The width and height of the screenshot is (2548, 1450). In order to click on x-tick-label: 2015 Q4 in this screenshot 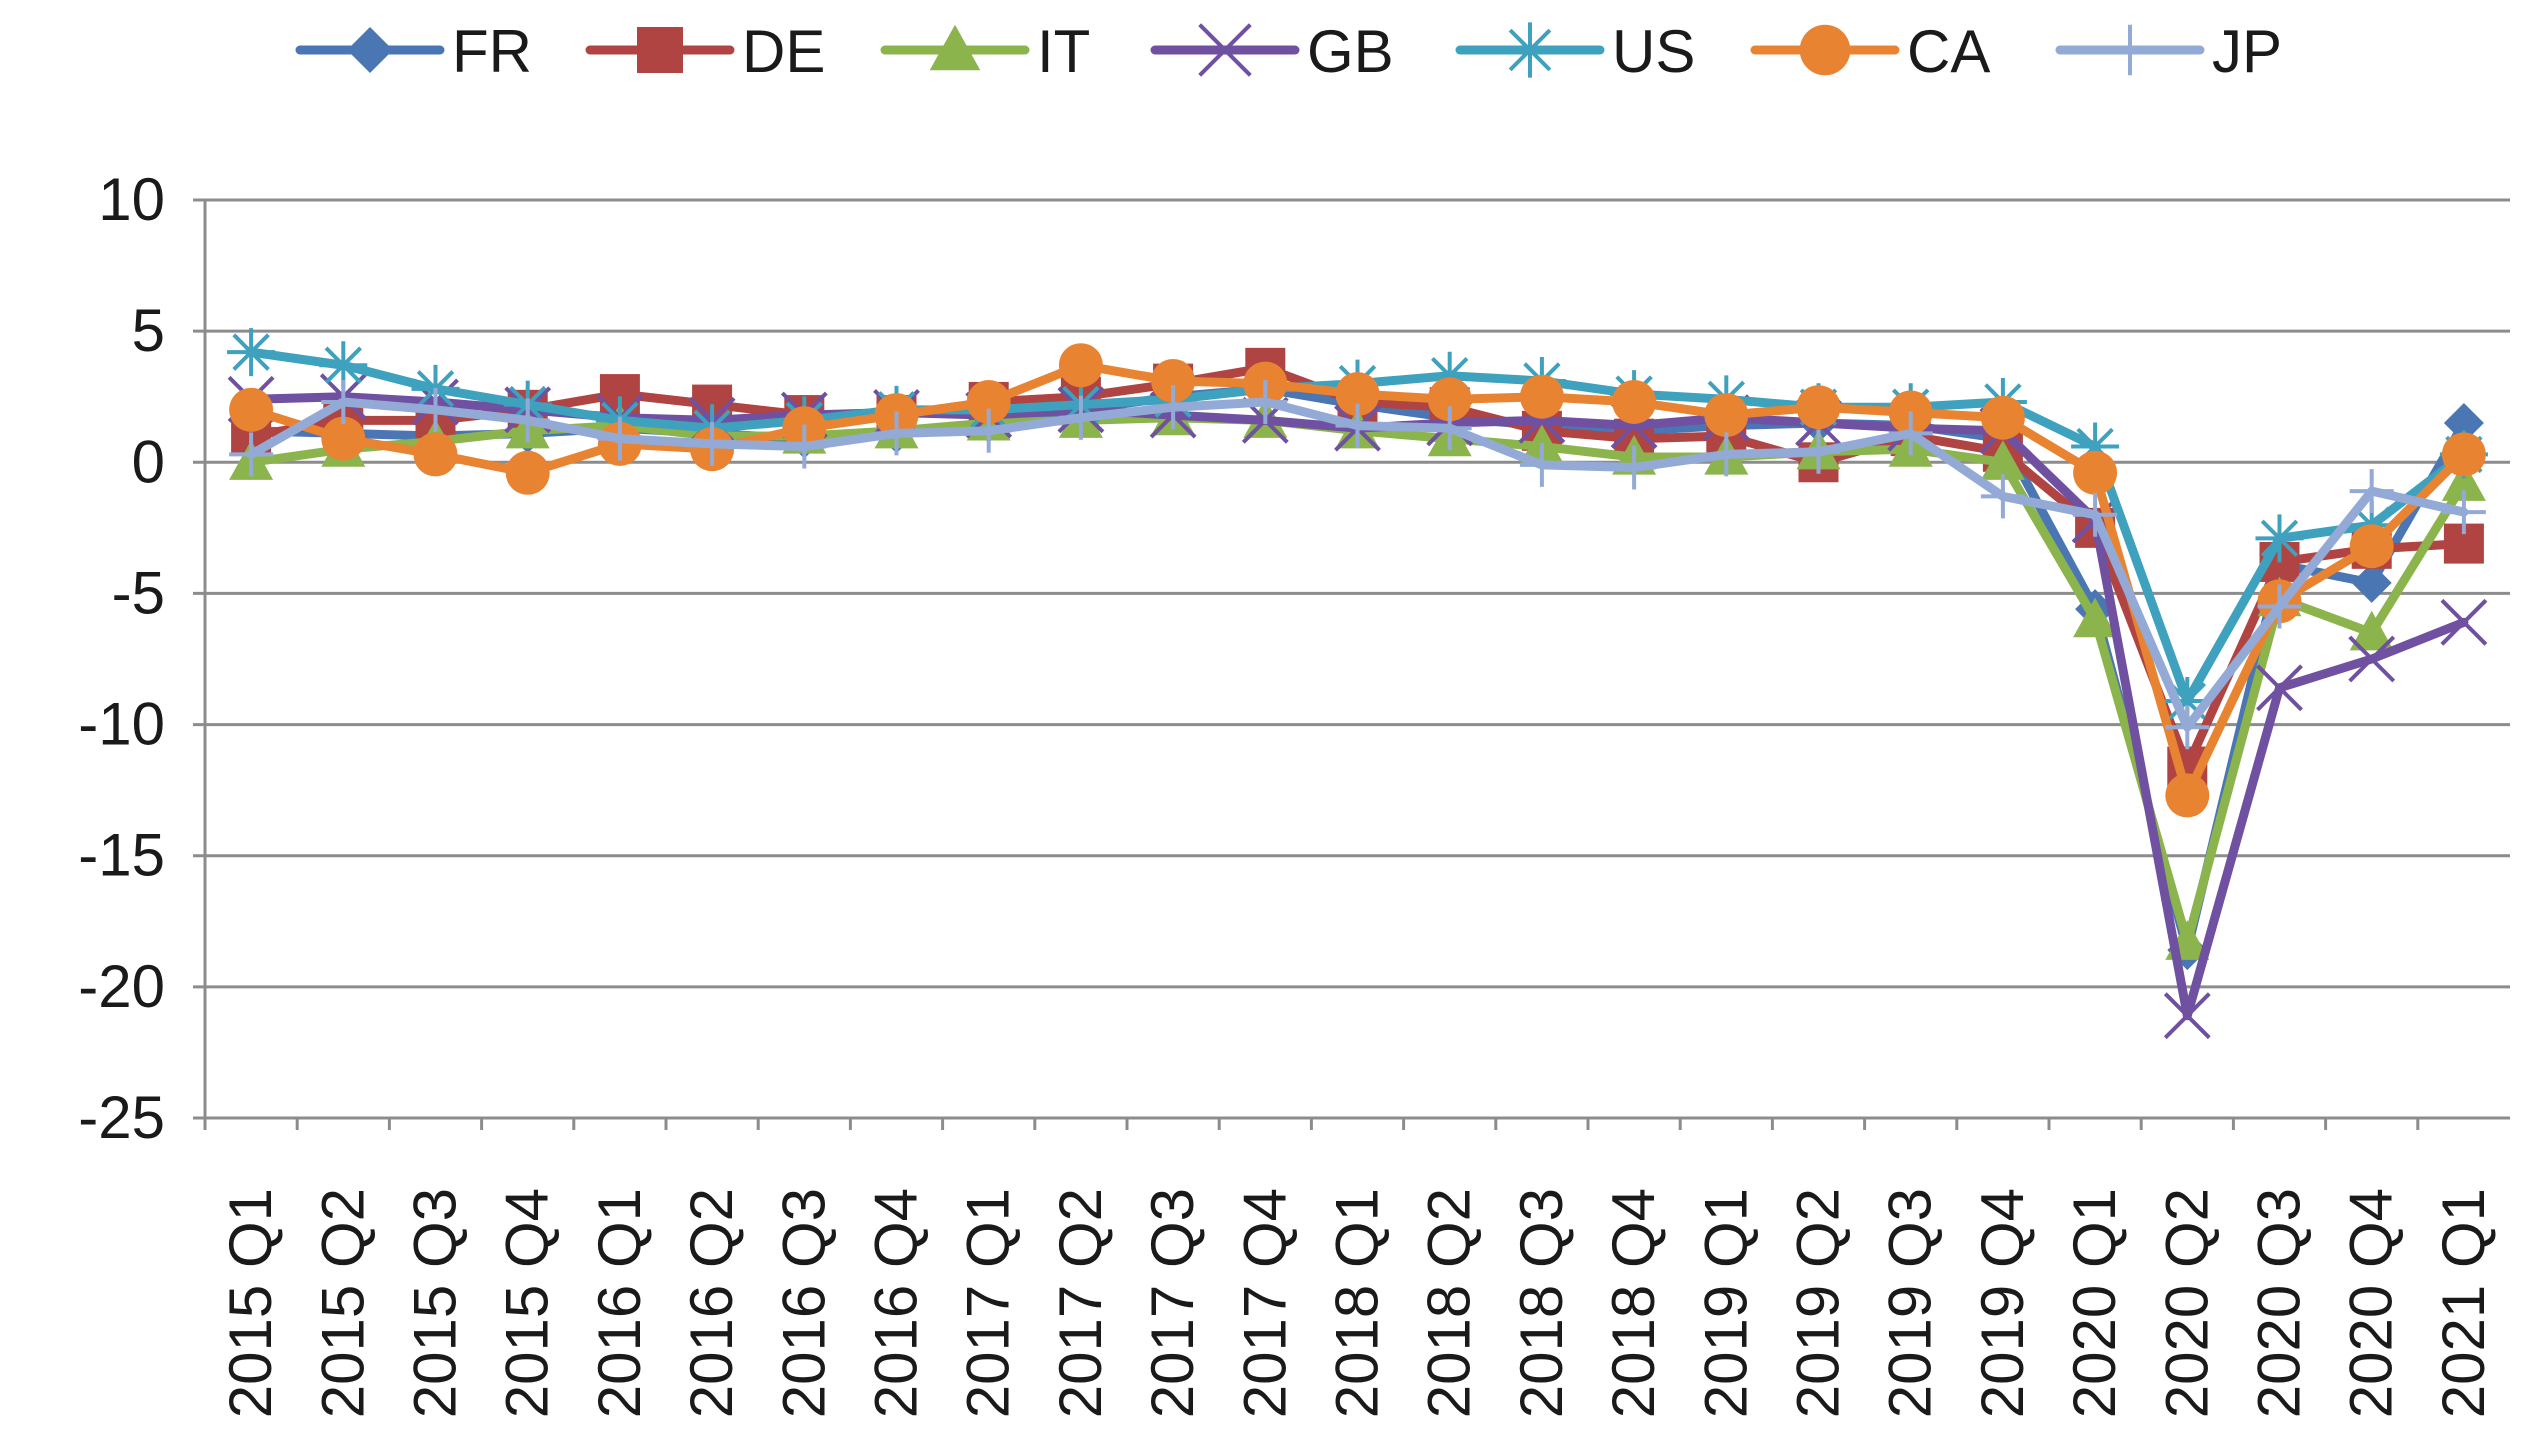, I will do `click(527, 1303)`.